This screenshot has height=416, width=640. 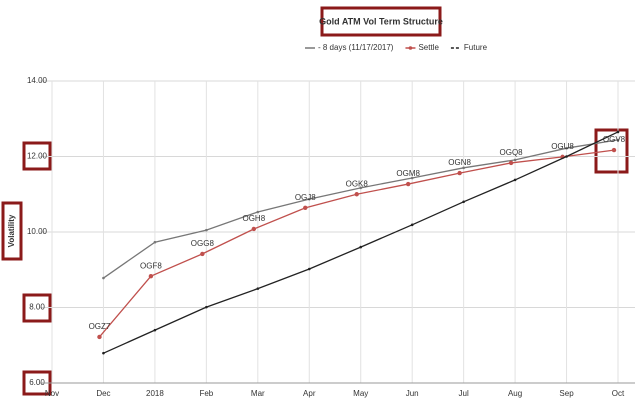 I want to click on x-tick-label: Aug, so click(x=515, y=393).